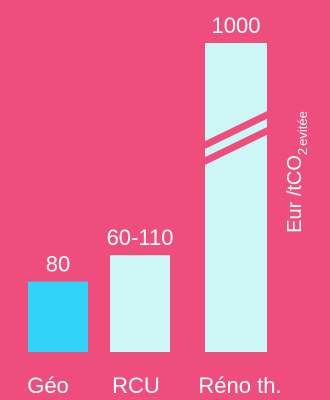  What do you see at coordinates (136, 385) in the screenshot?
I see `category-label-rcu: RCU` at bounding box center [136, 385].